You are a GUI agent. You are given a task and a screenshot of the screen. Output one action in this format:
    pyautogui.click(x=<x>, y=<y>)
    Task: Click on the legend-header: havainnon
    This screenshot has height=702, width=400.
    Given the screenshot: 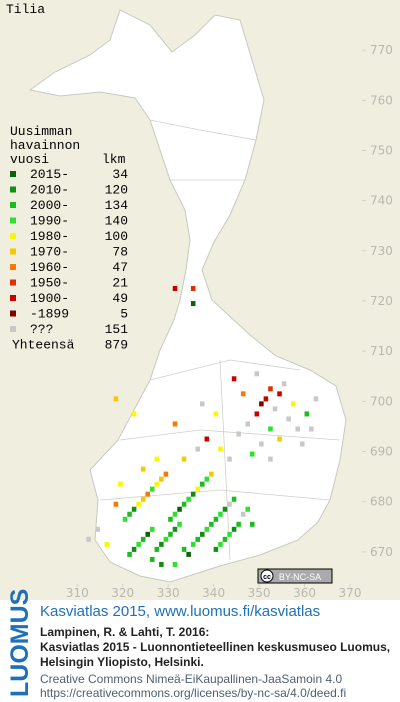 What is the action you would take?
    pyautogui.click(x=45, y=145)
    